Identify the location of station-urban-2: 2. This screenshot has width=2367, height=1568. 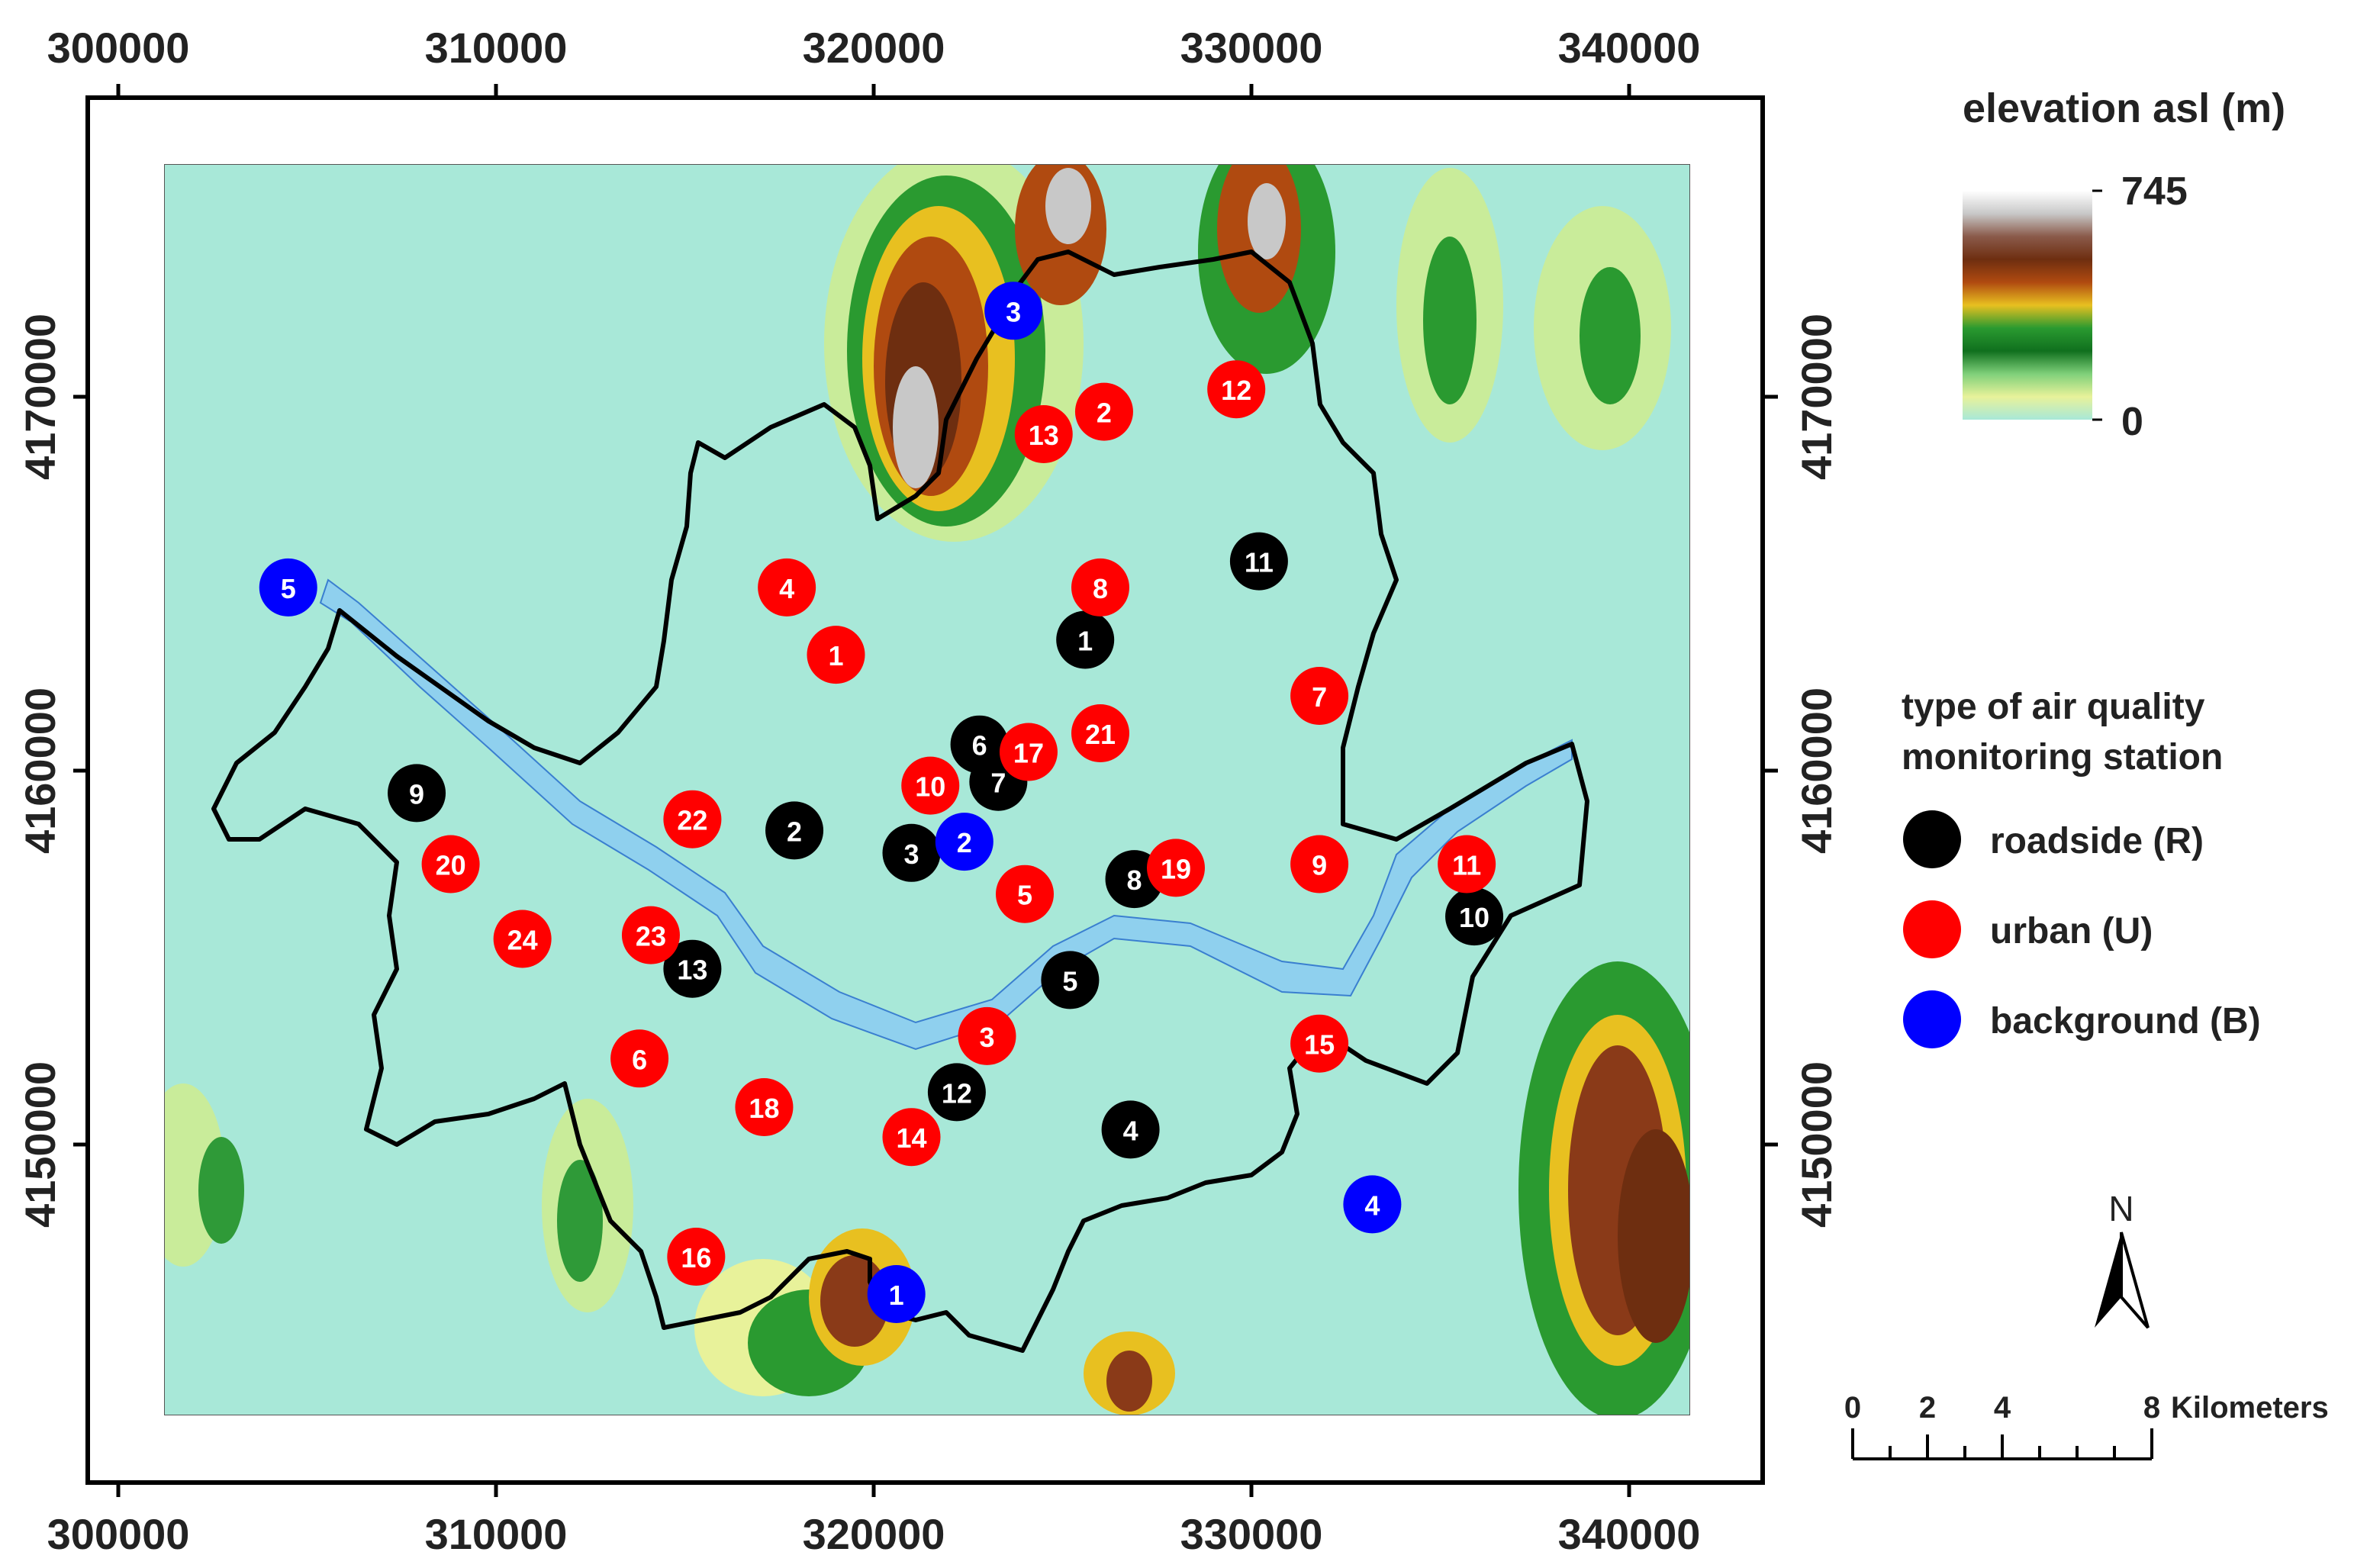
(1103, 411).